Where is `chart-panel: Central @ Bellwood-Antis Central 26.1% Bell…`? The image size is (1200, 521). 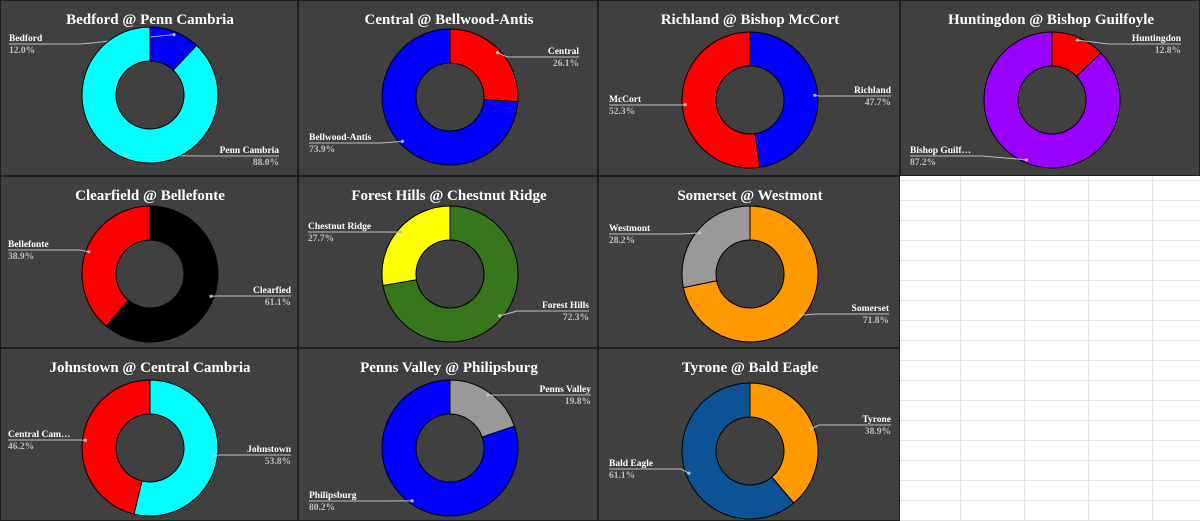 chart-panel: Central @ Bellwood-Antis Central 26.1% Bell… is located at coordinates (448, 88).